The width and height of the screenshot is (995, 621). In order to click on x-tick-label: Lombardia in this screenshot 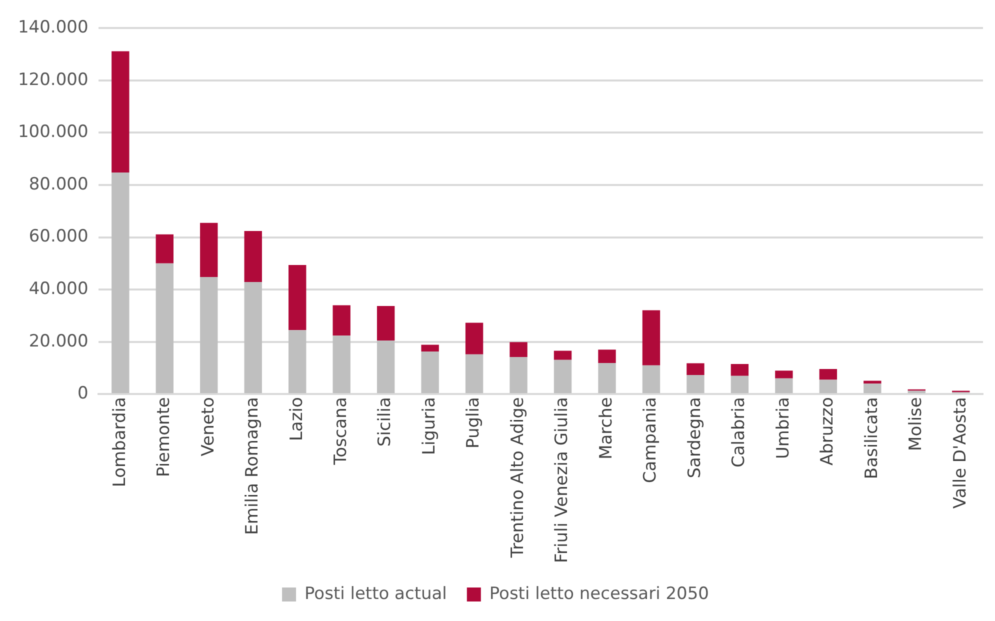, I will do `click(120, 442)`.